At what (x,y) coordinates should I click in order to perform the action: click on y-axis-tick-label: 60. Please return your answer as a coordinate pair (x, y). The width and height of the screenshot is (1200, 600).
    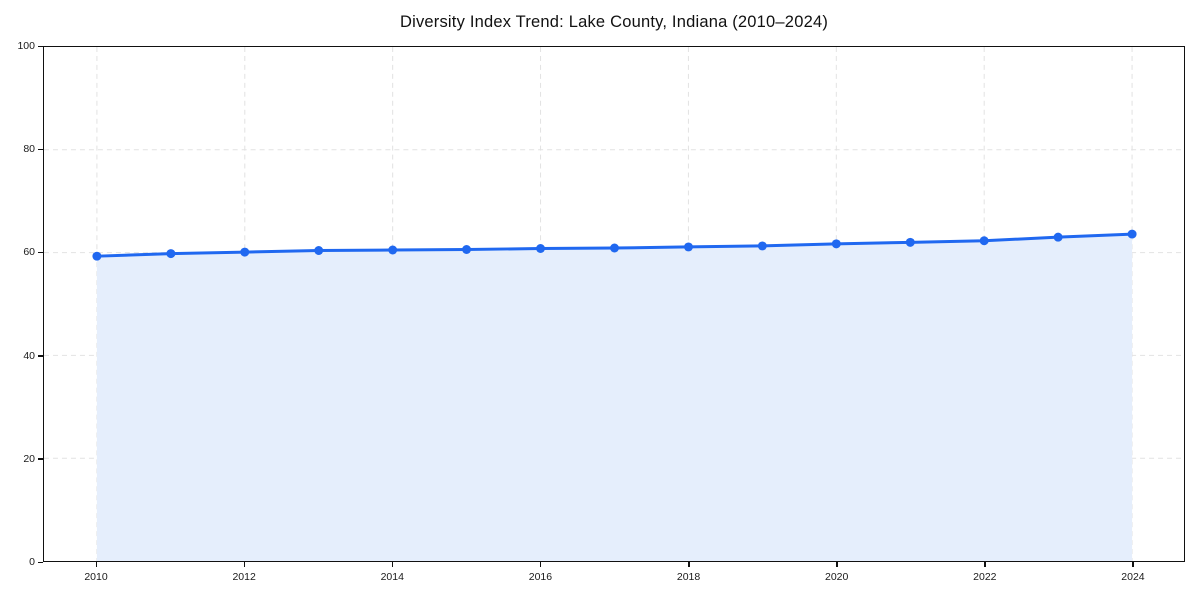
    Looking at the image, I should click on (29, 252).